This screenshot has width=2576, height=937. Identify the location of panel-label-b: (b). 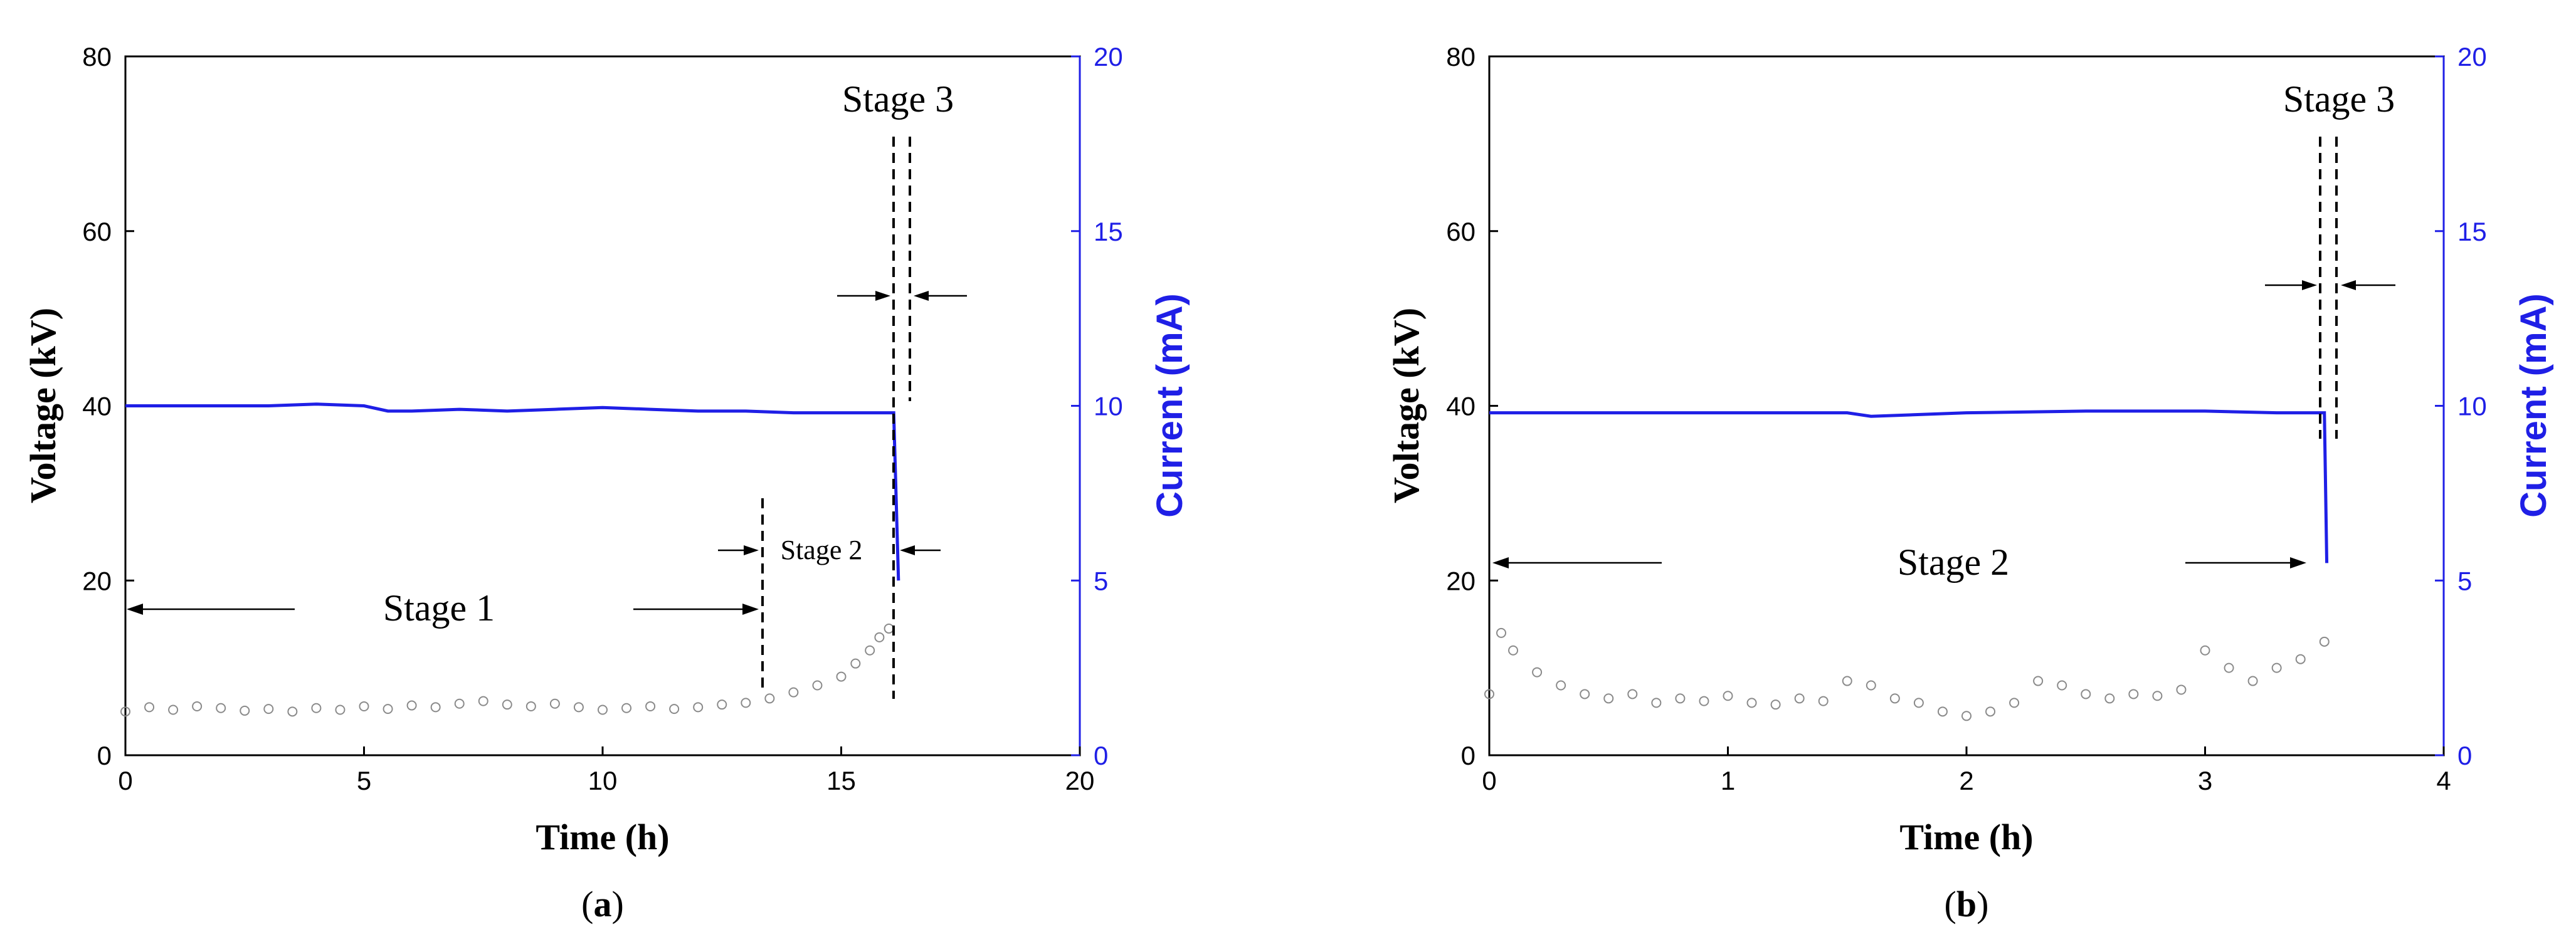
(1967, 904).